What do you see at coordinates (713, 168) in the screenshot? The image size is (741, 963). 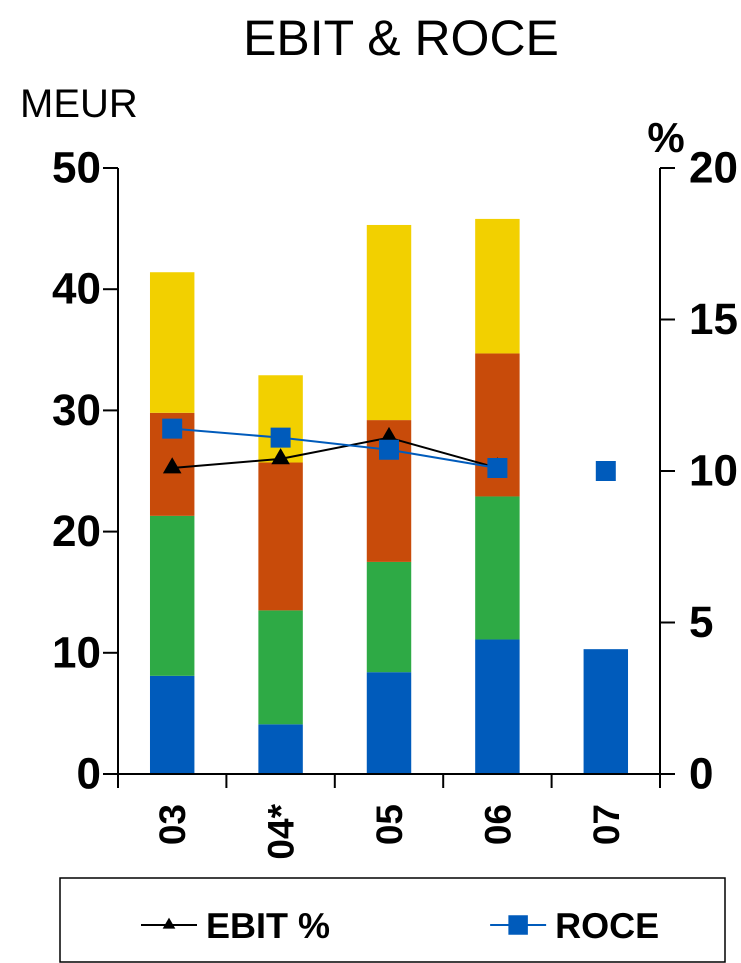 I see `y2-tick-label: 20` at bounding box center [713, 168].